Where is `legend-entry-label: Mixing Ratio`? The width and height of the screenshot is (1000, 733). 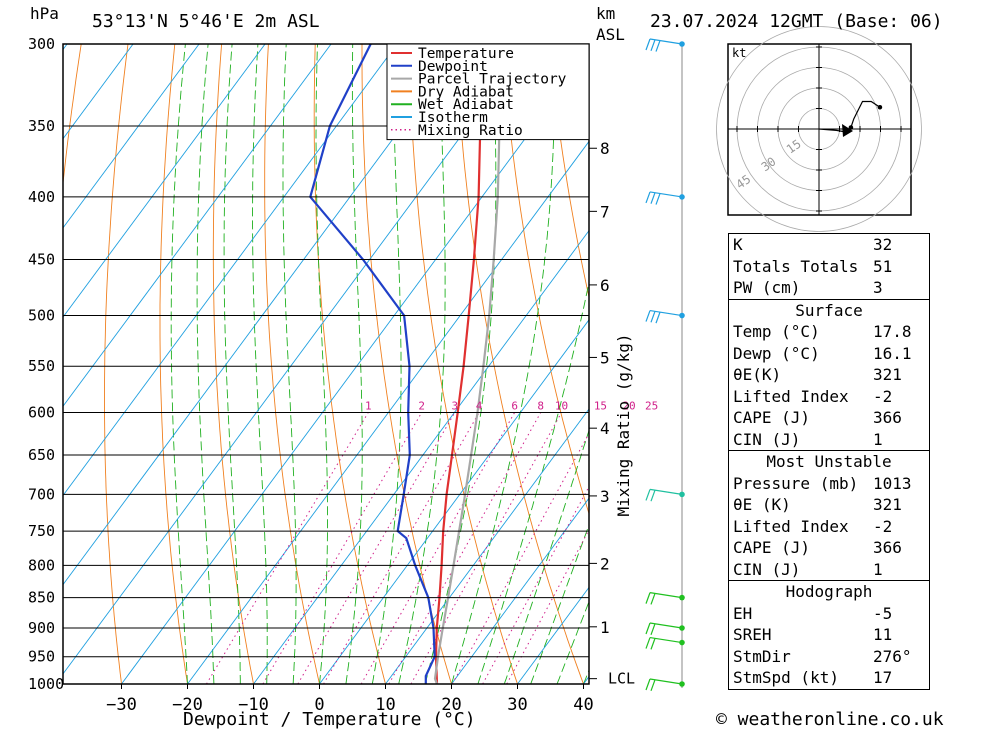
legend-entry-label: Mixing Ratio is located at coordinates (470, 131).